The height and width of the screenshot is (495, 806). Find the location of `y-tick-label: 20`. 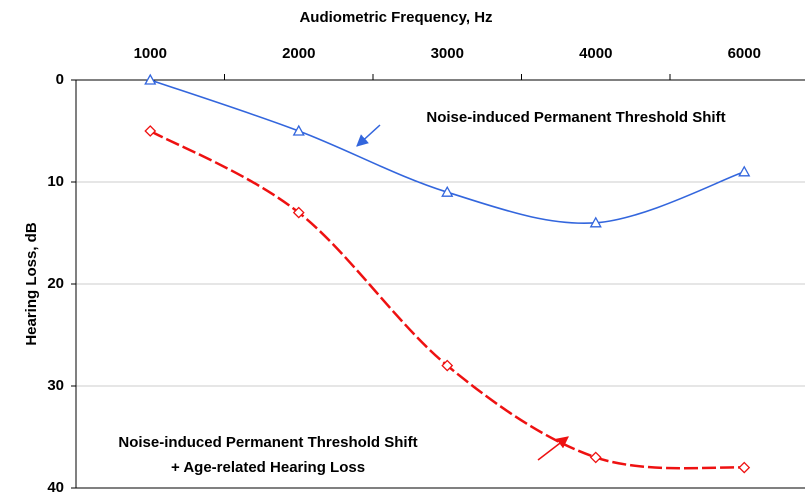

y-tick-label: 20 is located at coordinates (55, 283).